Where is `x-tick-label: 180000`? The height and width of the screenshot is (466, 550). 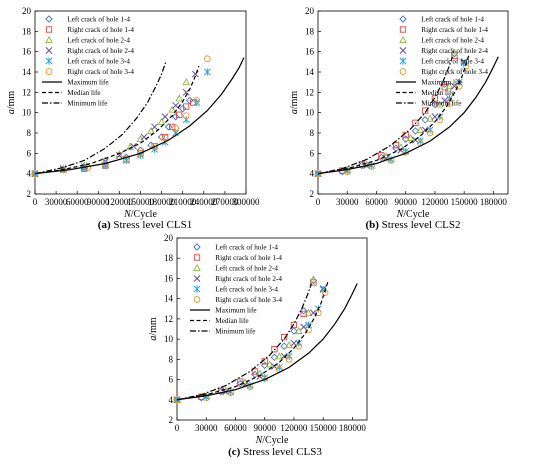 x-tick-label: 180000 is located at coordinates (162, 202).